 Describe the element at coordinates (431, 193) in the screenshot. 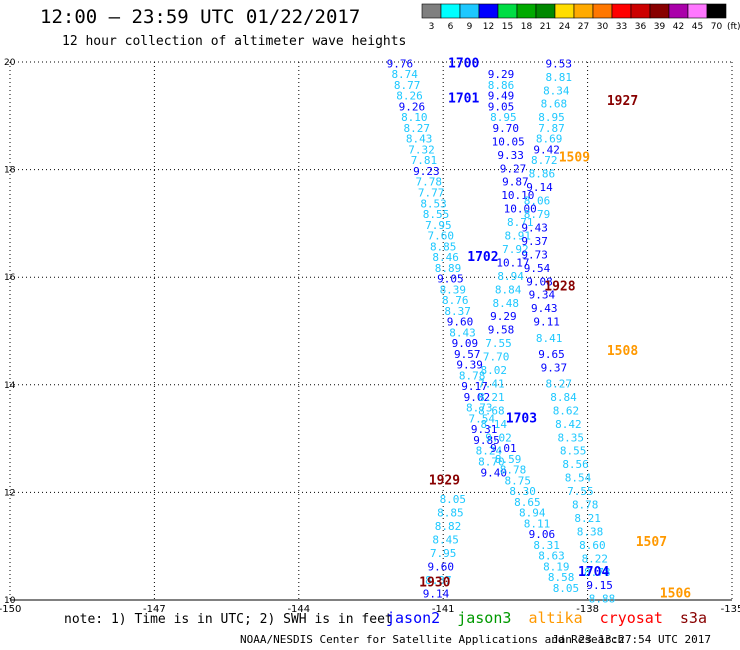

I see `wave-height-value: 7.77` at that location.